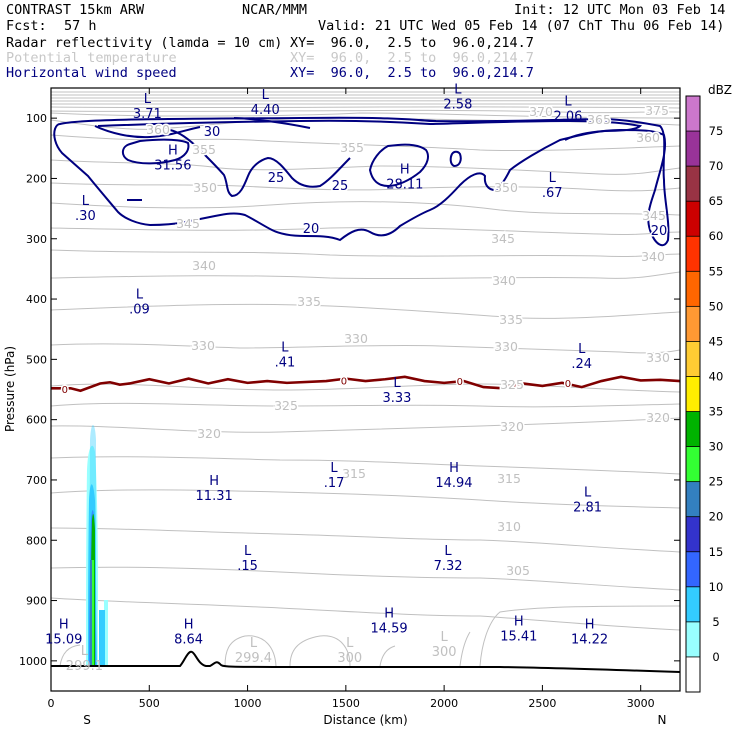 Image resolution: width=740 pixels, height=740 pixels. Describe the element at coordinates (587, 507) in the screenshot. I see `extremum-value: 2.81` at that location.